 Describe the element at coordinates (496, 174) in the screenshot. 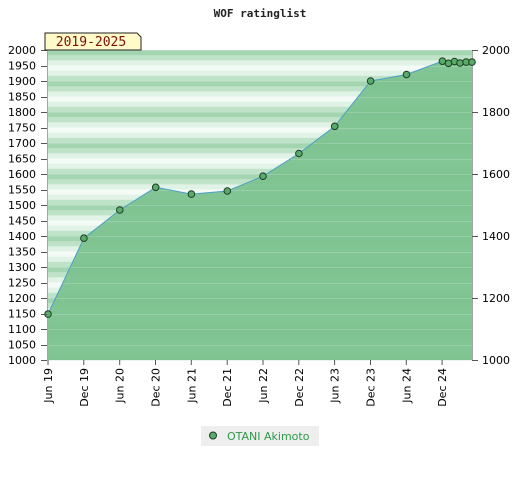

I see `right-tick-label: 1600` at that location.